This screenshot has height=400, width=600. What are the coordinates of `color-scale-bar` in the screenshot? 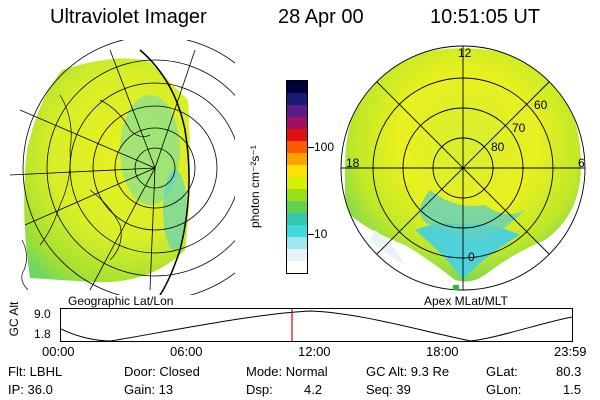 It's located at (297, 177).